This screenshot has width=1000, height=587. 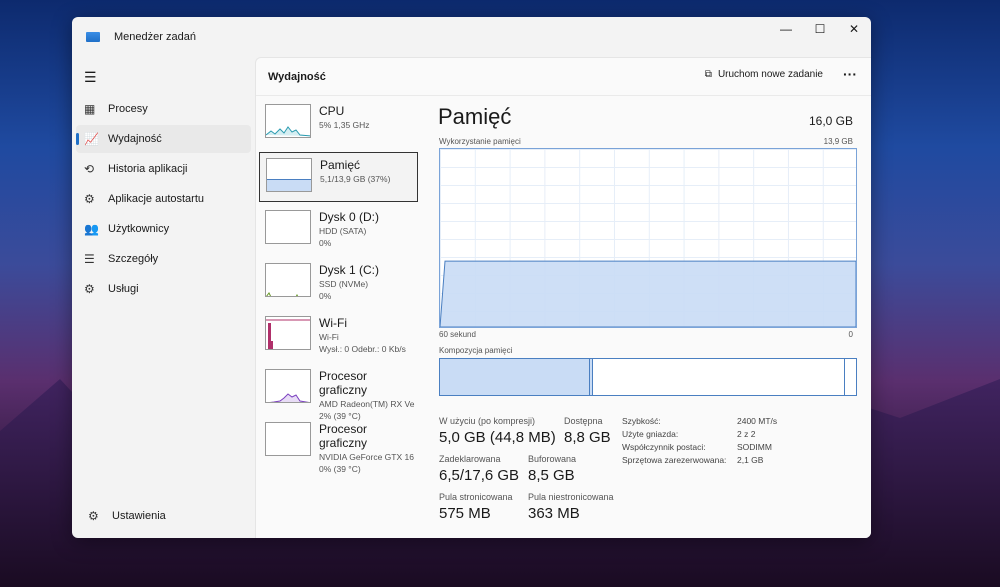 I want to click on composition-label: Kompozycja pamięci, so click(x=476, y=350).